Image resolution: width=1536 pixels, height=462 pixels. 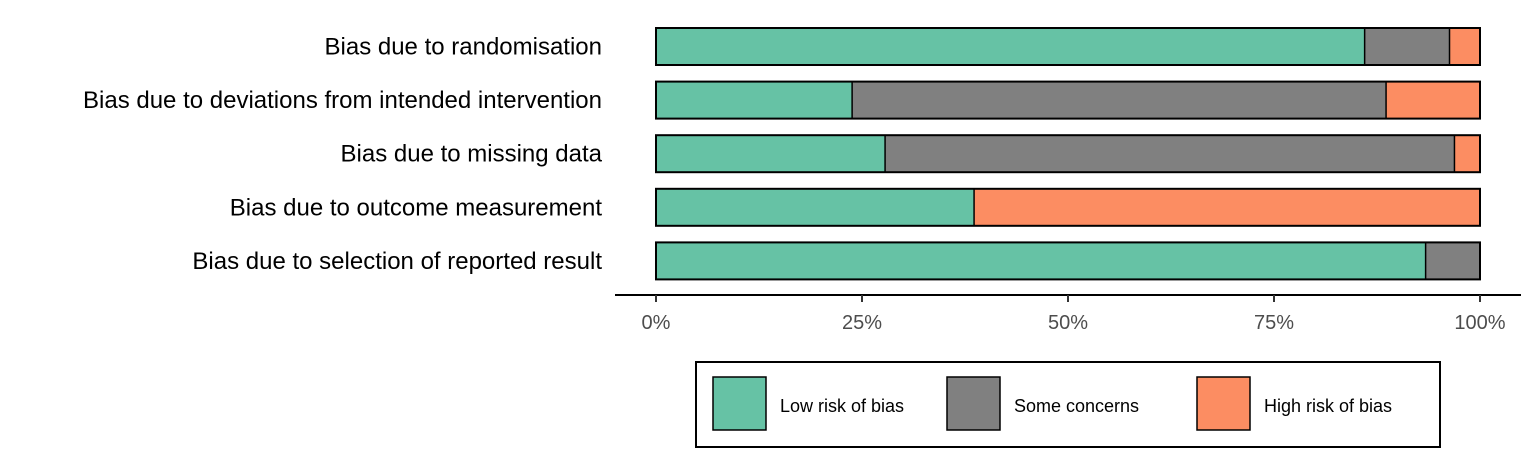 I want to click on bar-outline-bias-due-to-deviations-from-intended-intervention, so click(x=1068, y=100).